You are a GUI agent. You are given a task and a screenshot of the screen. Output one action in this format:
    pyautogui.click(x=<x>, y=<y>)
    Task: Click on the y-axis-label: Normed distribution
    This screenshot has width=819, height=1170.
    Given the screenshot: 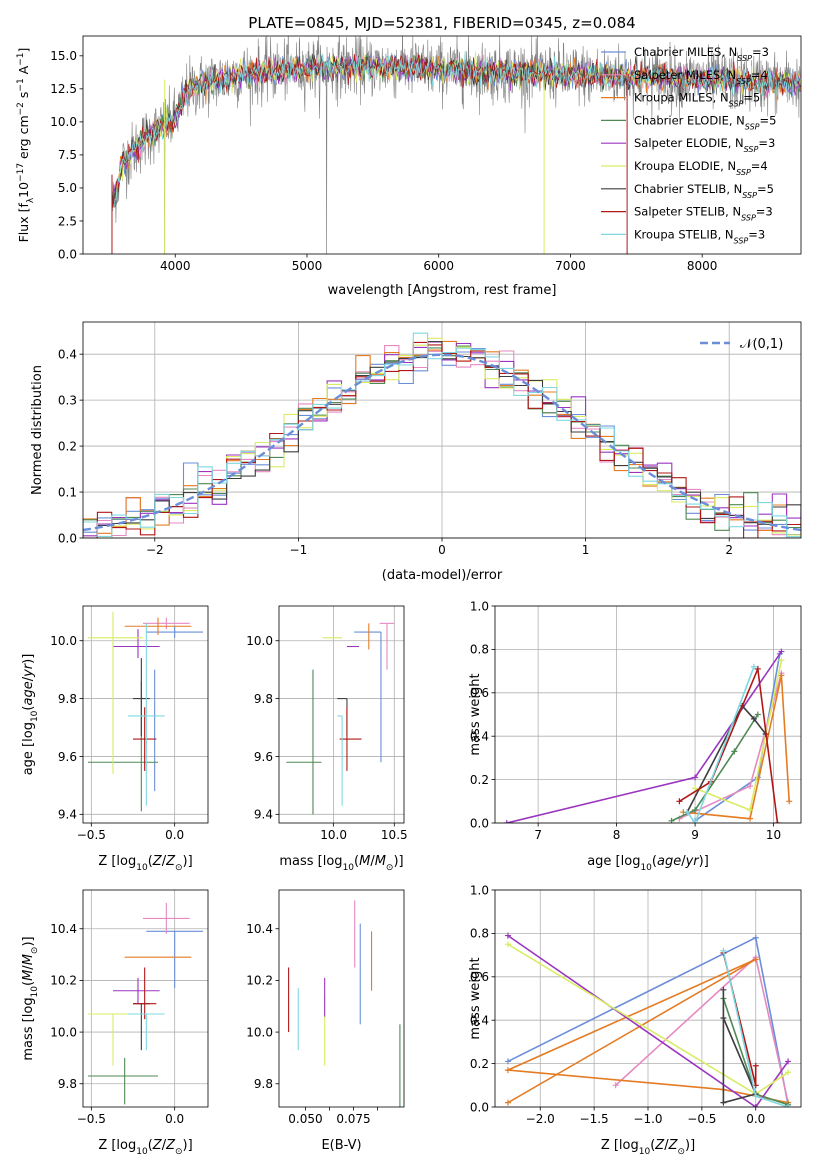 What is the action you would take?
    pyautogui.click(x=37, y=430)
    